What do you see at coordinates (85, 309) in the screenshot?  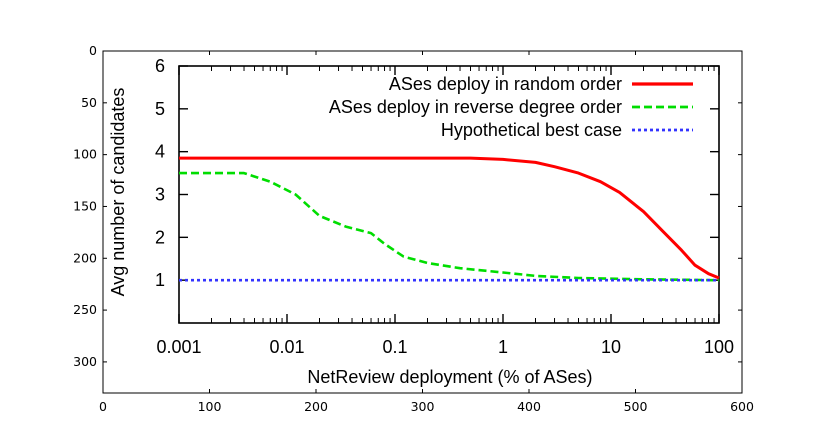 I see `outer-y-tick-label: 250` at bounding box center [85, 309].